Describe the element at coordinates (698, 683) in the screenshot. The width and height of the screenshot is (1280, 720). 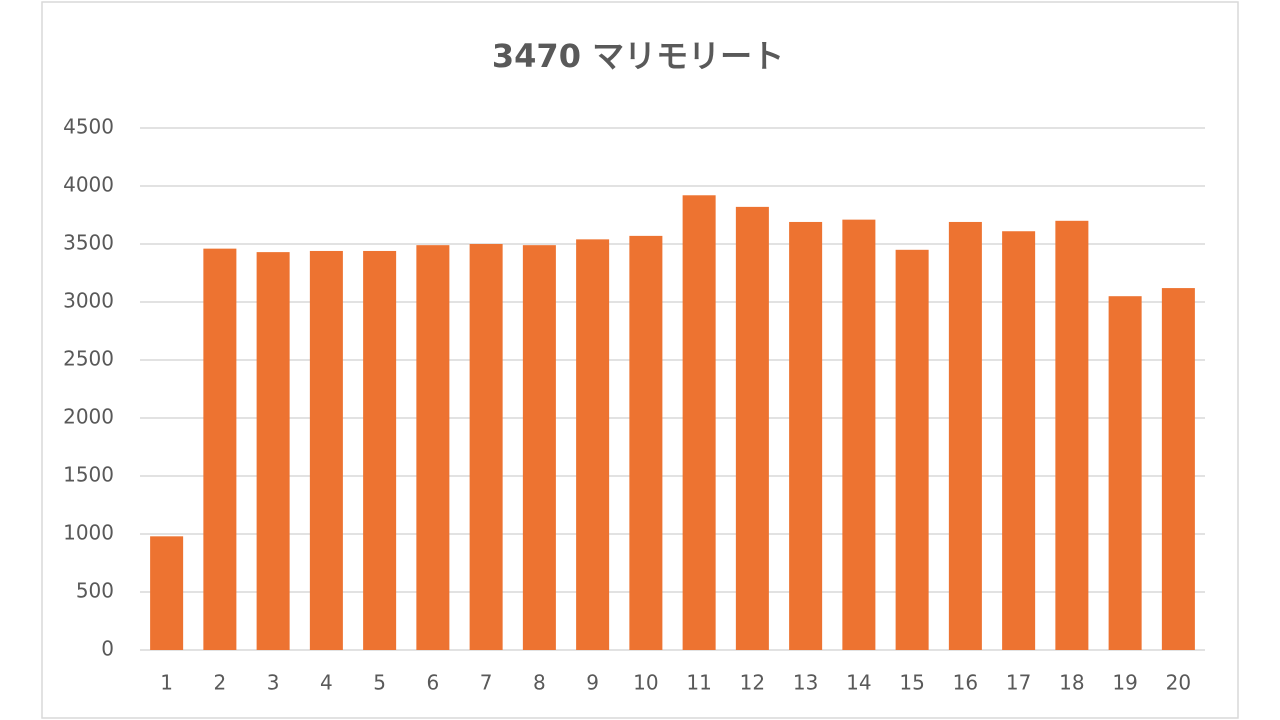
I see `x-tick-label: 11` at that location.